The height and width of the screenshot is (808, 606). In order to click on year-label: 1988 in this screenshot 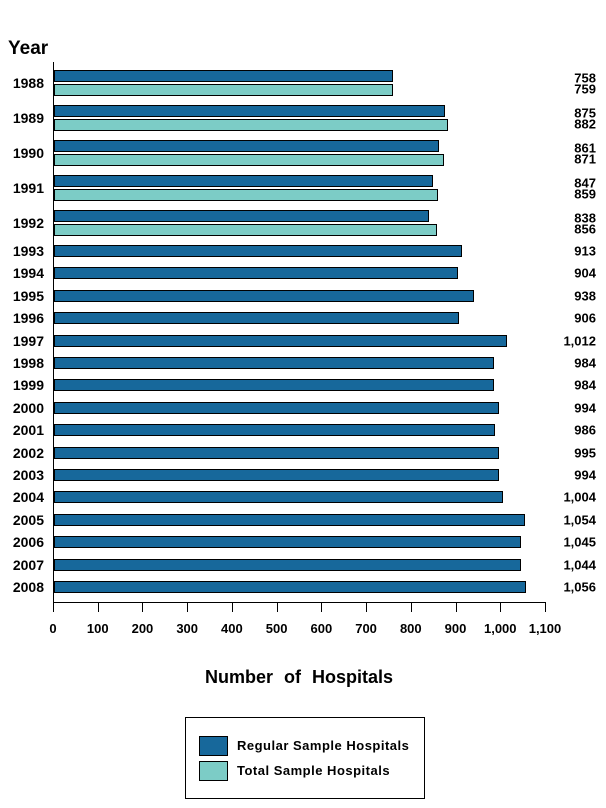, I will do `click(28, 83)`.